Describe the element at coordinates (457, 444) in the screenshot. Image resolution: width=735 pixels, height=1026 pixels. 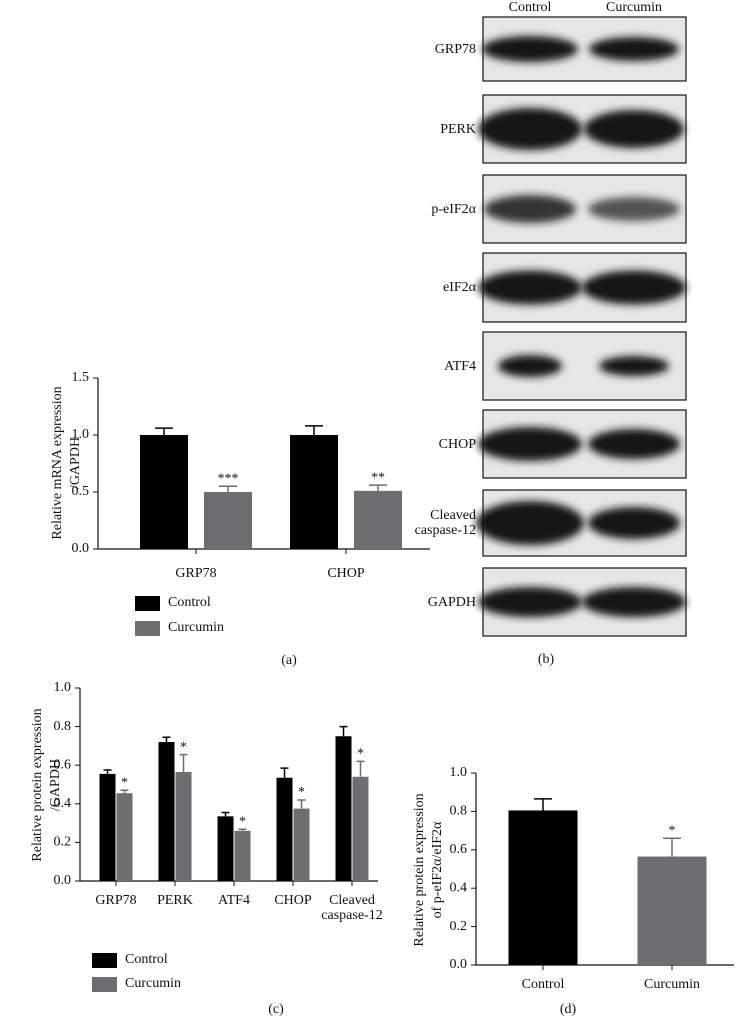
I see `blot-row-label: CHOP` at that location.